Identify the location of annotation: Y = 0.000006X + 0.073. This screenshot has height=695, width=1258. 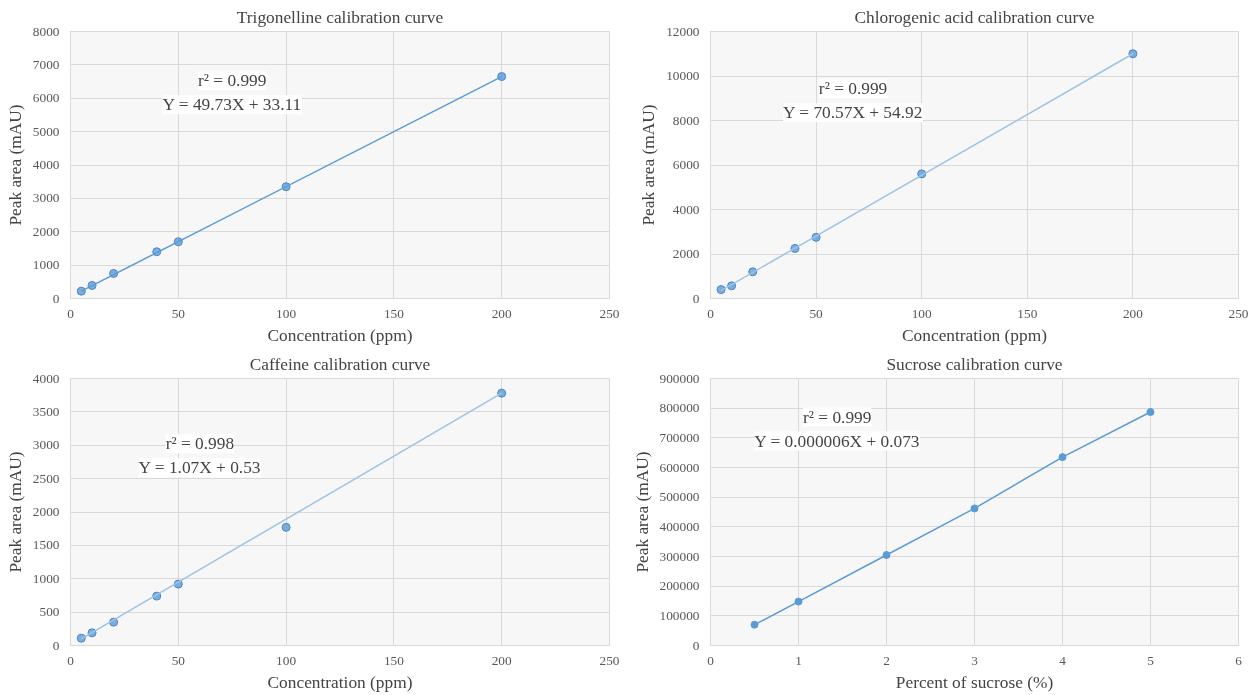
(837, 441).